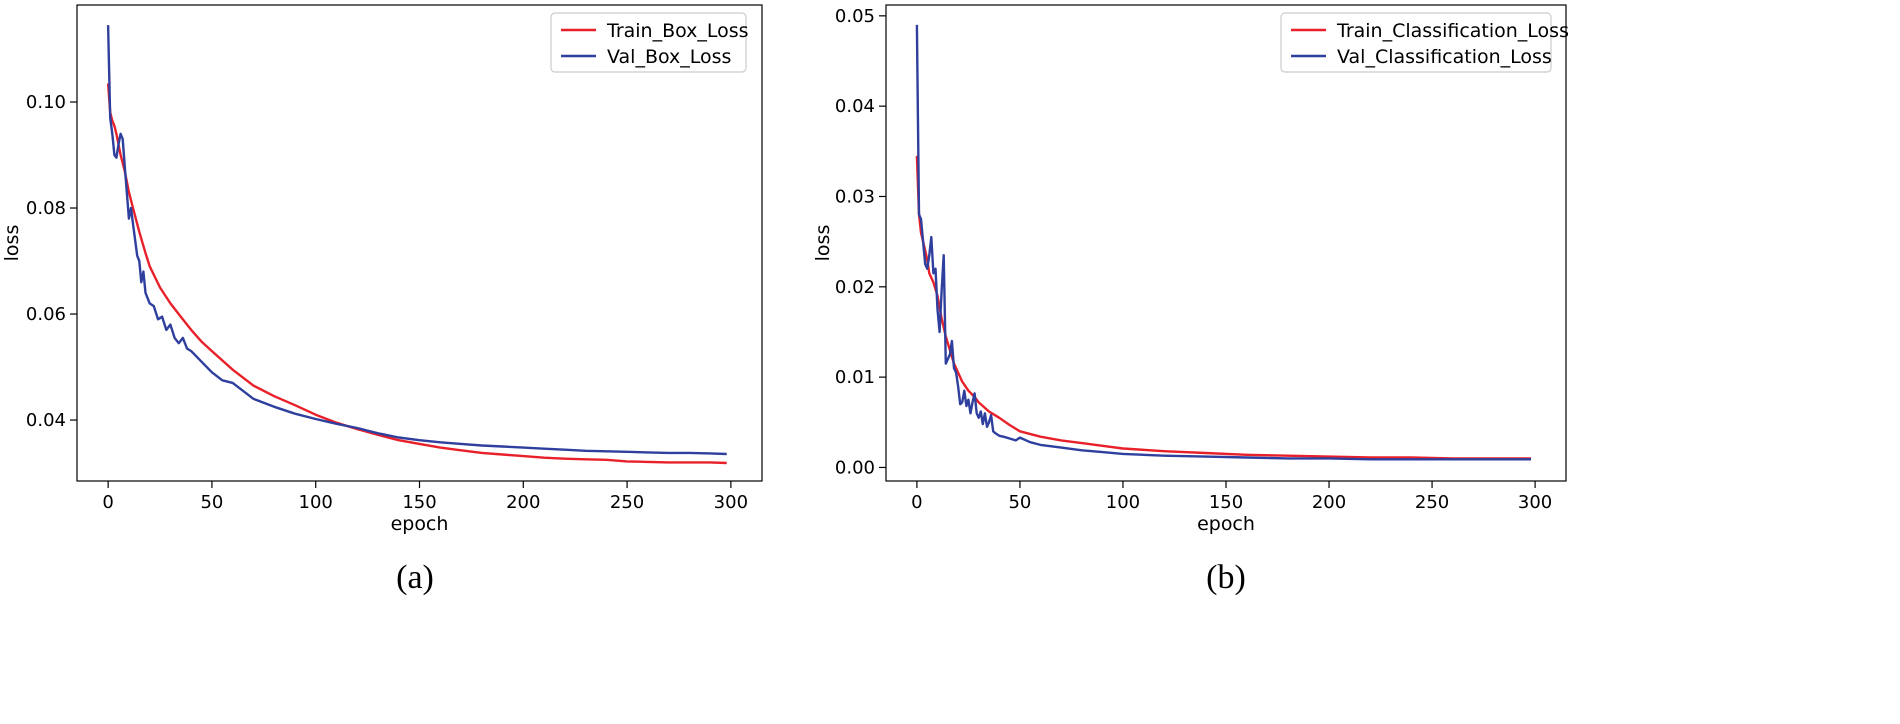  What do you see at coordinates (855, 467) in the screenshot?
I see `y-tick-label: 0.00` at bounding box center [855, 467].